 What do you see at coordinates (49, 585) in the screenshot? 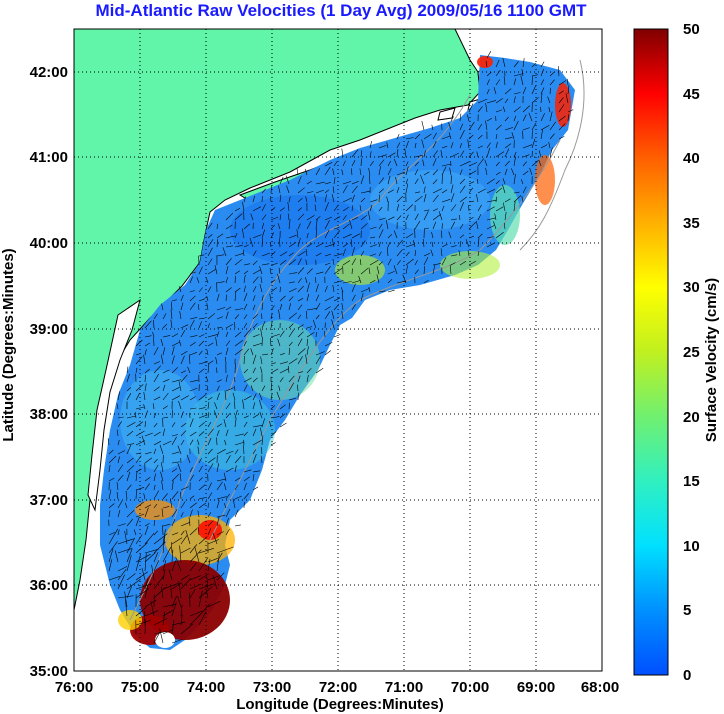
I see `y-tick-label: 36:00` at bounding box center [49, 585].